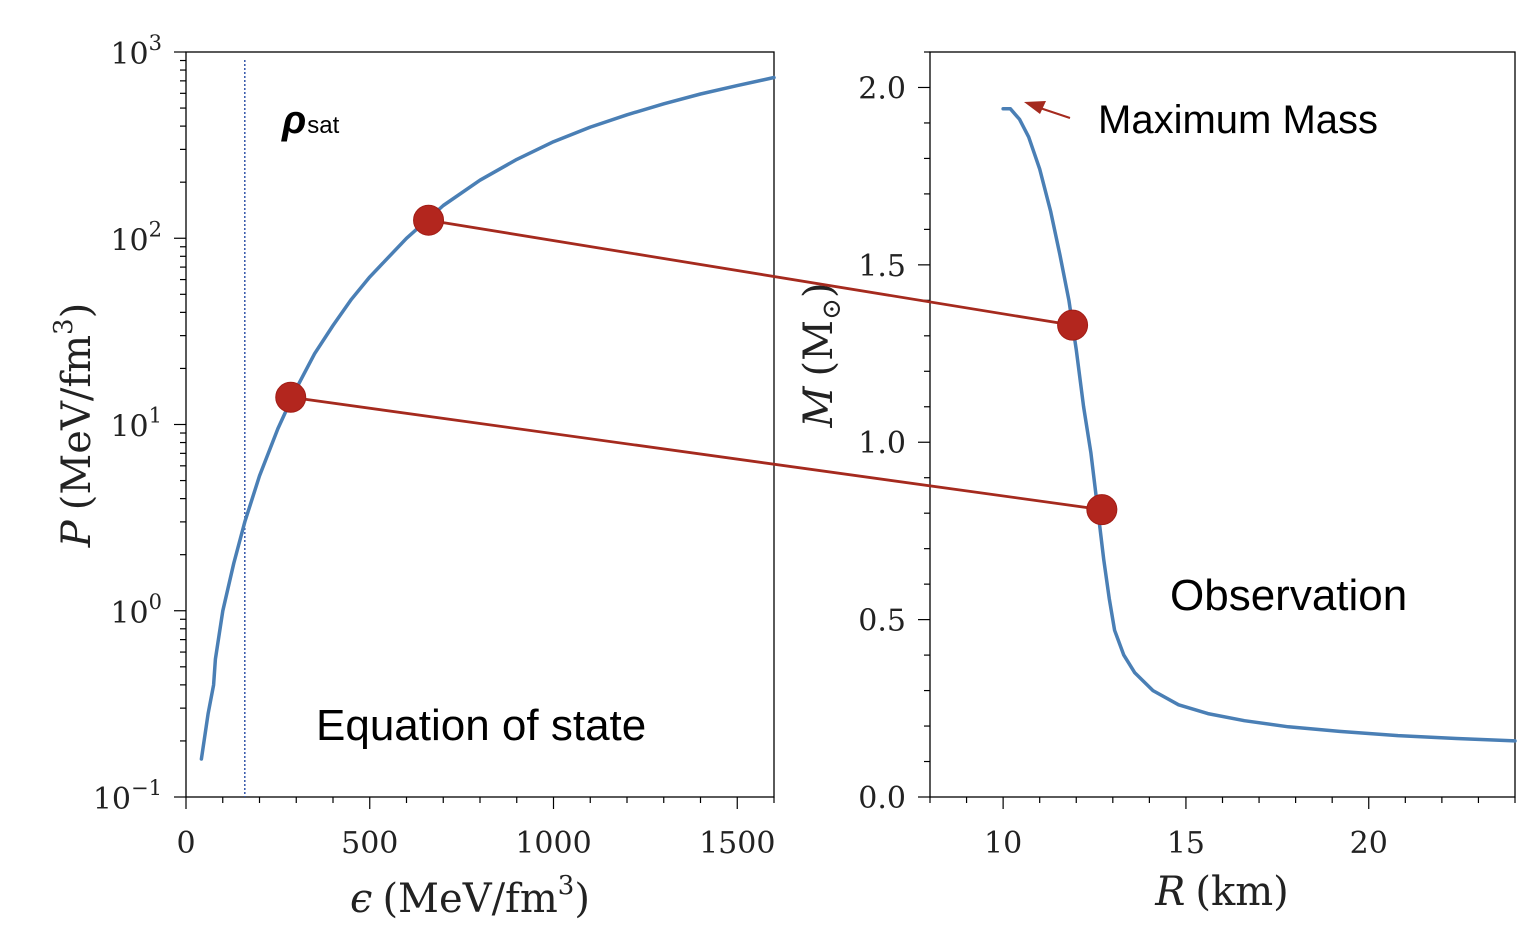 This screenshot has height=934, width=1528. What do you see at coordinates (566, 886) in the screenshot?
I see `eos-x-unit-exp: 3` at bounding box center [566, 886].